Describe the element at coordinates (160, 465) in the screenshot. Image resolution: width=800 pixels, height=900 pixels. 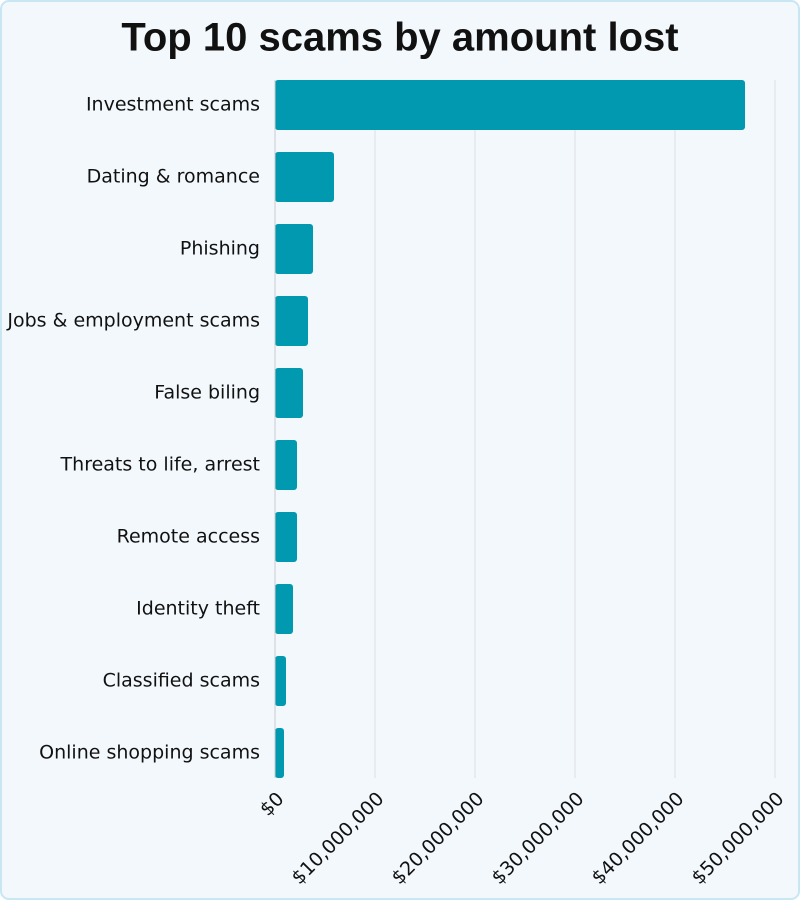
I see `y-tick-label: Threats to life, arrest` at that location.